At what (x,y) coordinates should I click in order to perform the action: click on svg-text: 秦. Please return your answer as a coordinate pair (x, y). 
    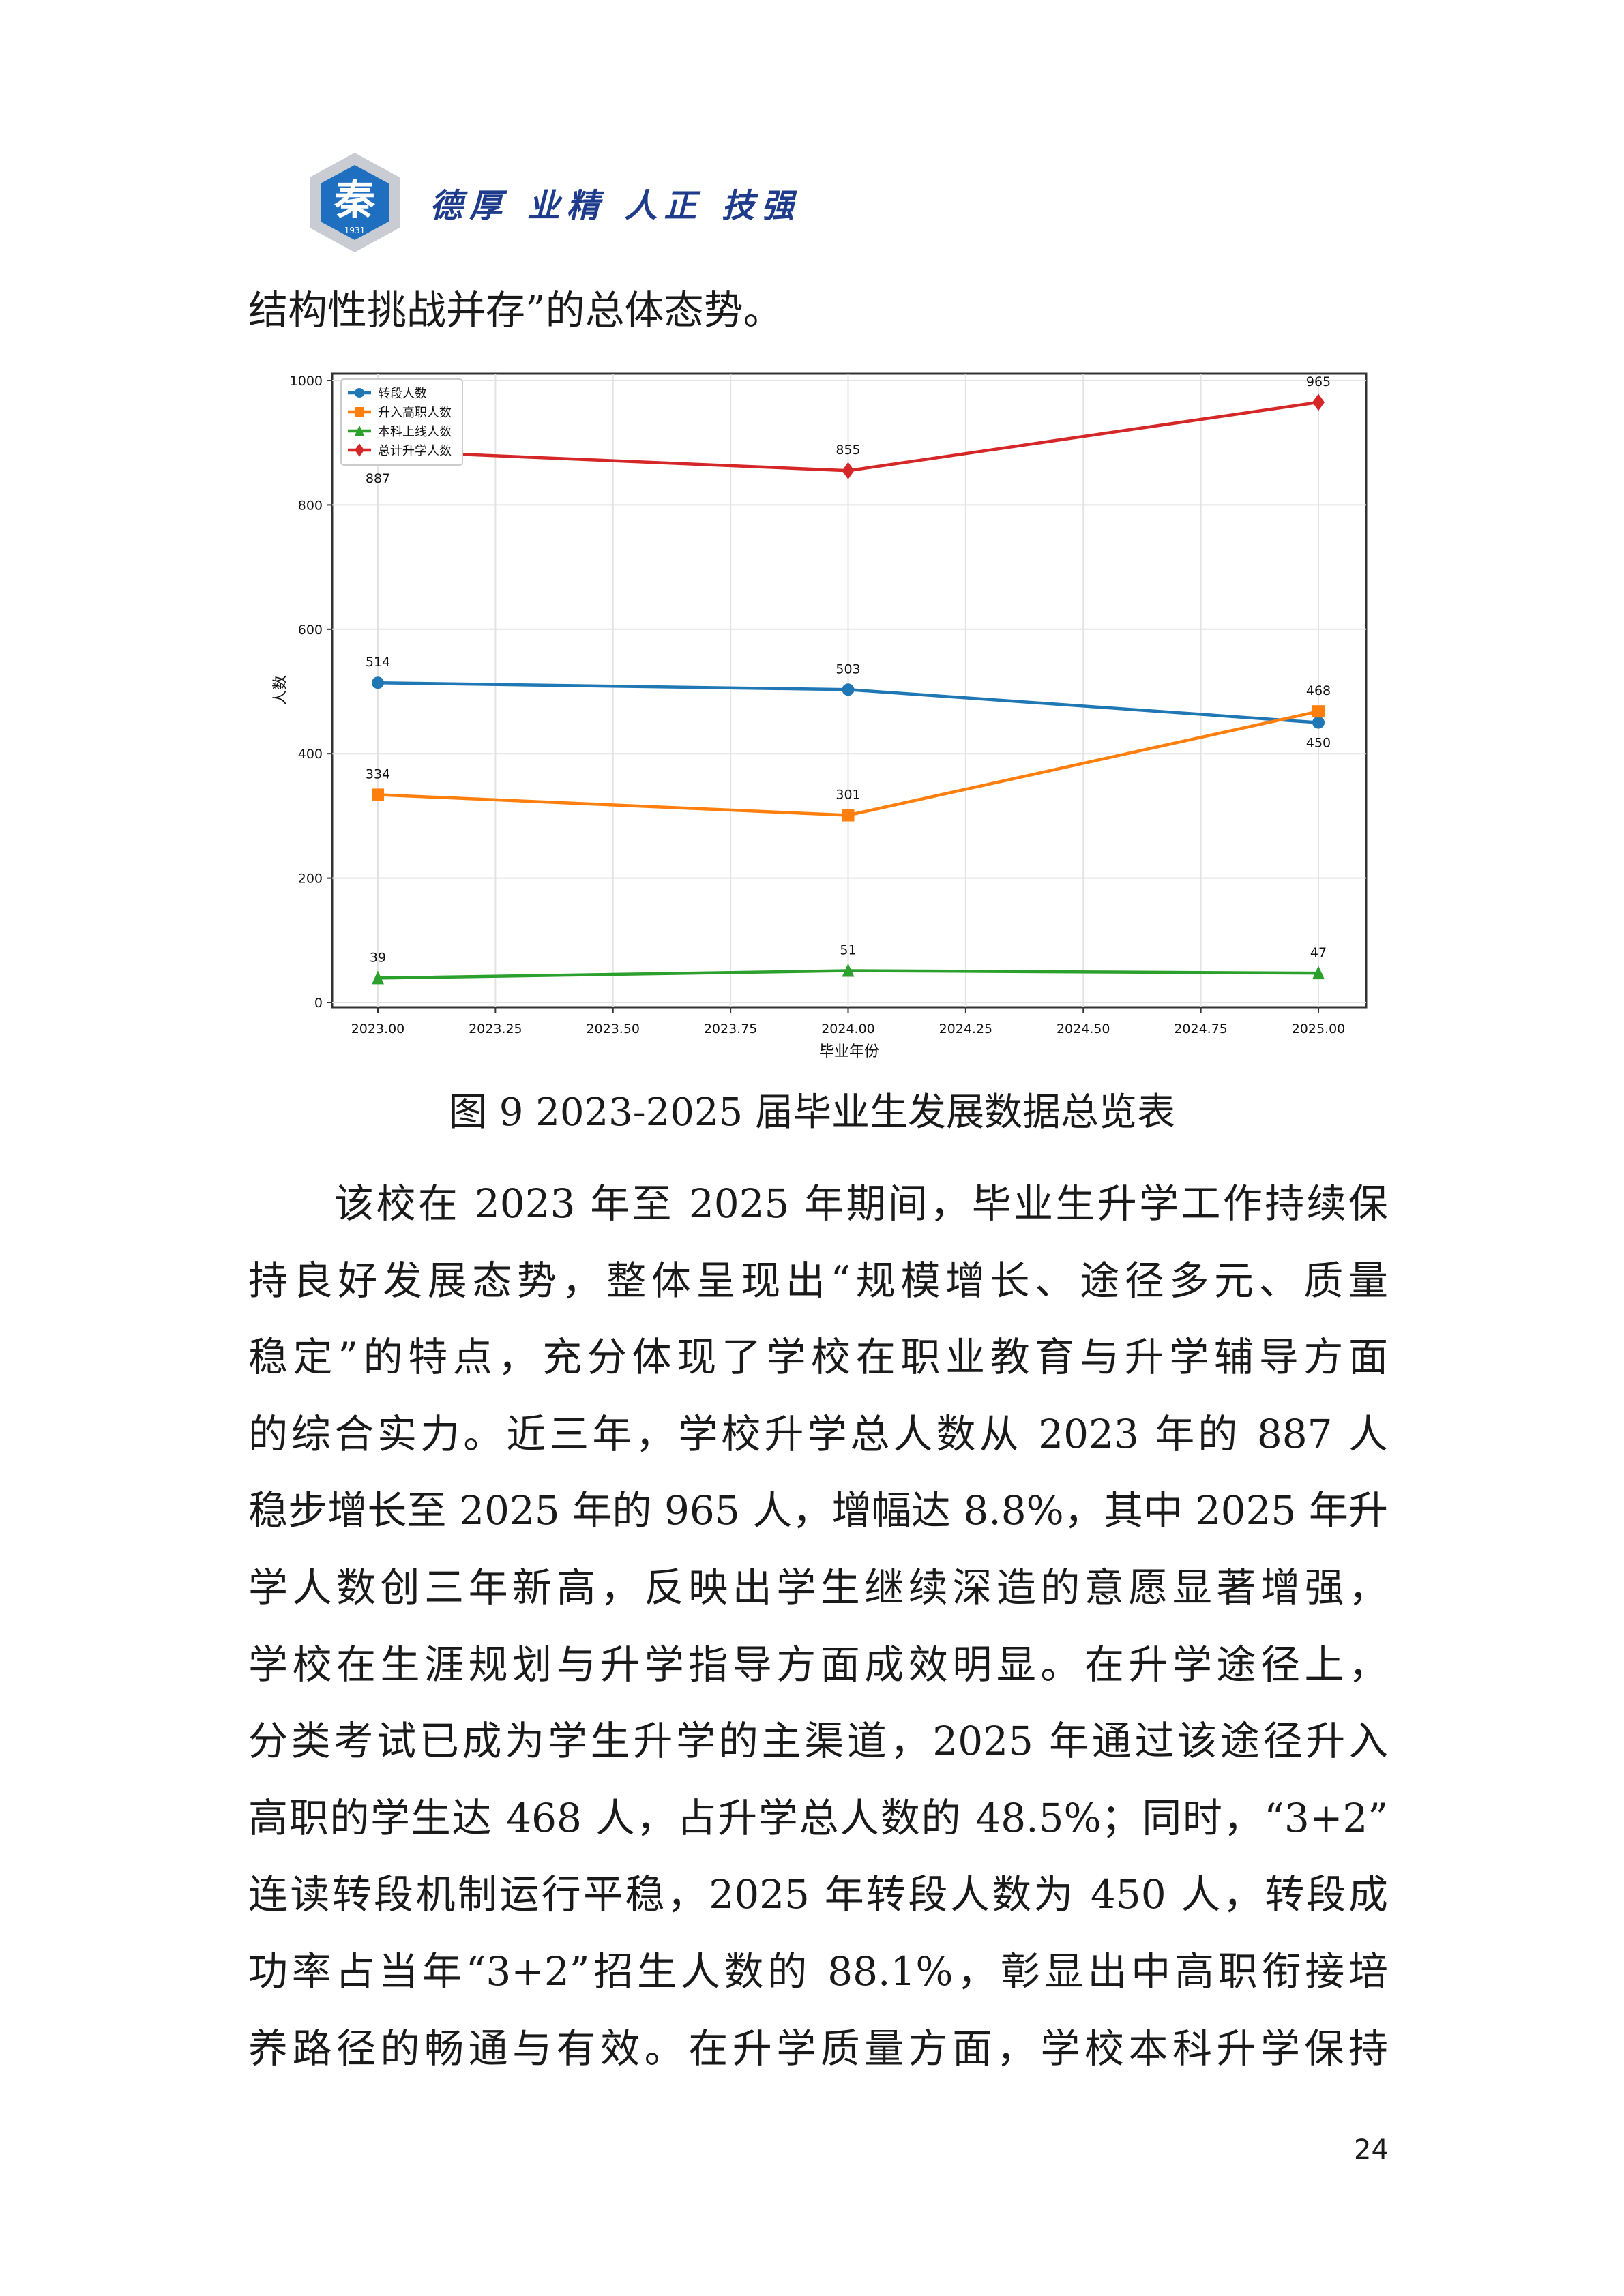
    Looking at the image, I should click on (355, 201).